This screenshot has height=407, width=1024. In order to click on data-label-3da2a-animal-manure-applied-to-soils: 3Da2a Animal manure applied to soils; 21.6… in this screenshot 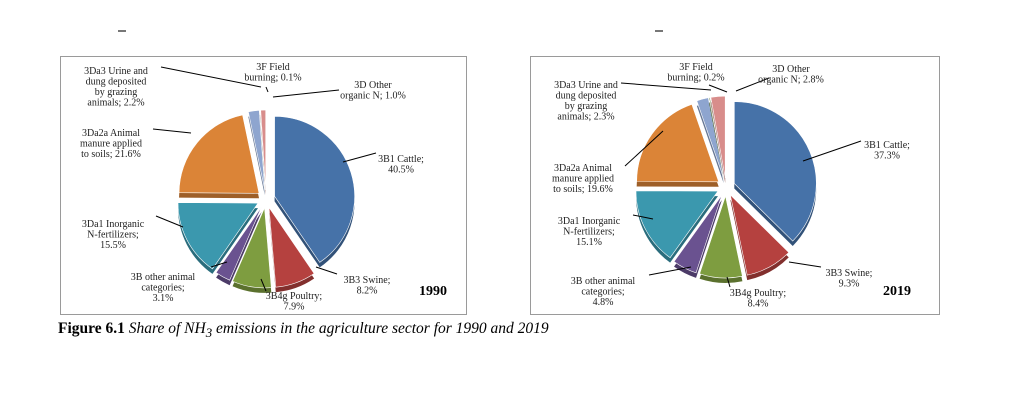, I will do `click(111, 144)`.